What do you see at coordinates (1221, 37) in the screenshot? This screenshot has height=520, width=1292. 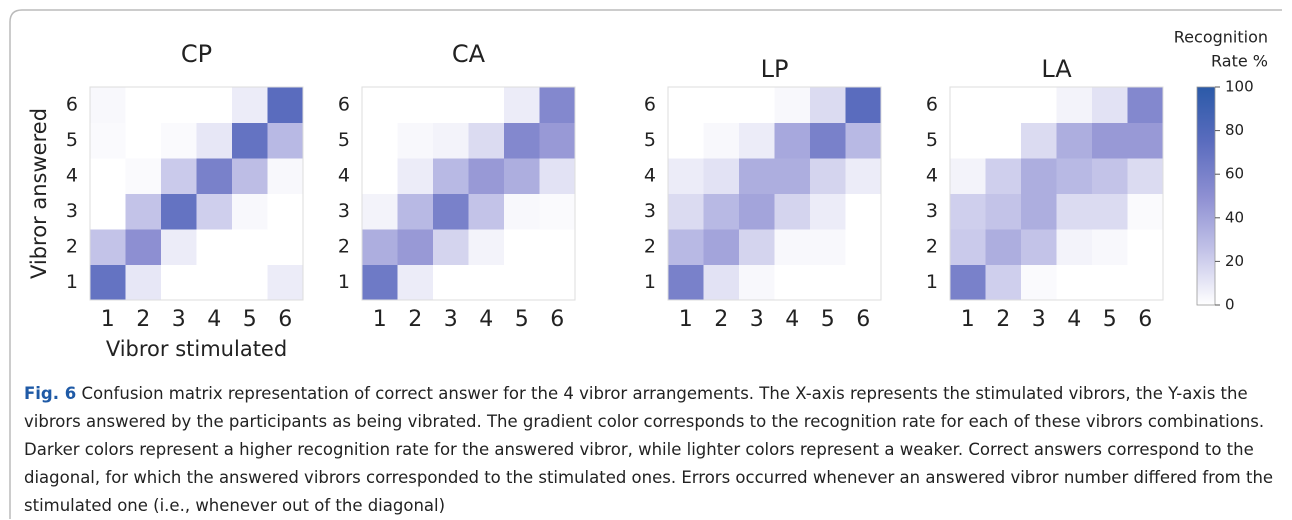 I see `colorbar-title: Recognition` at bounding box center [1221, 37].